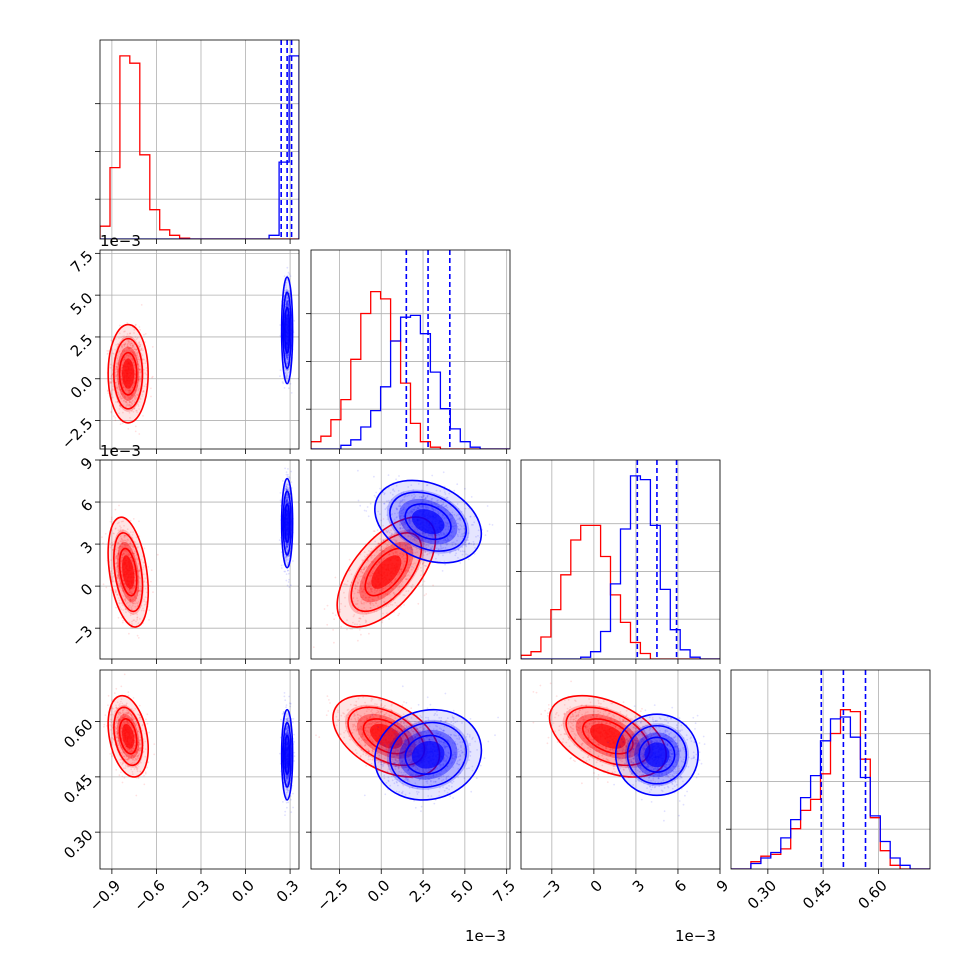 The image size is (970, 970). Describe the element at coordinates (130, 571) in the screenshot. I see `cloud-layer` at that location.